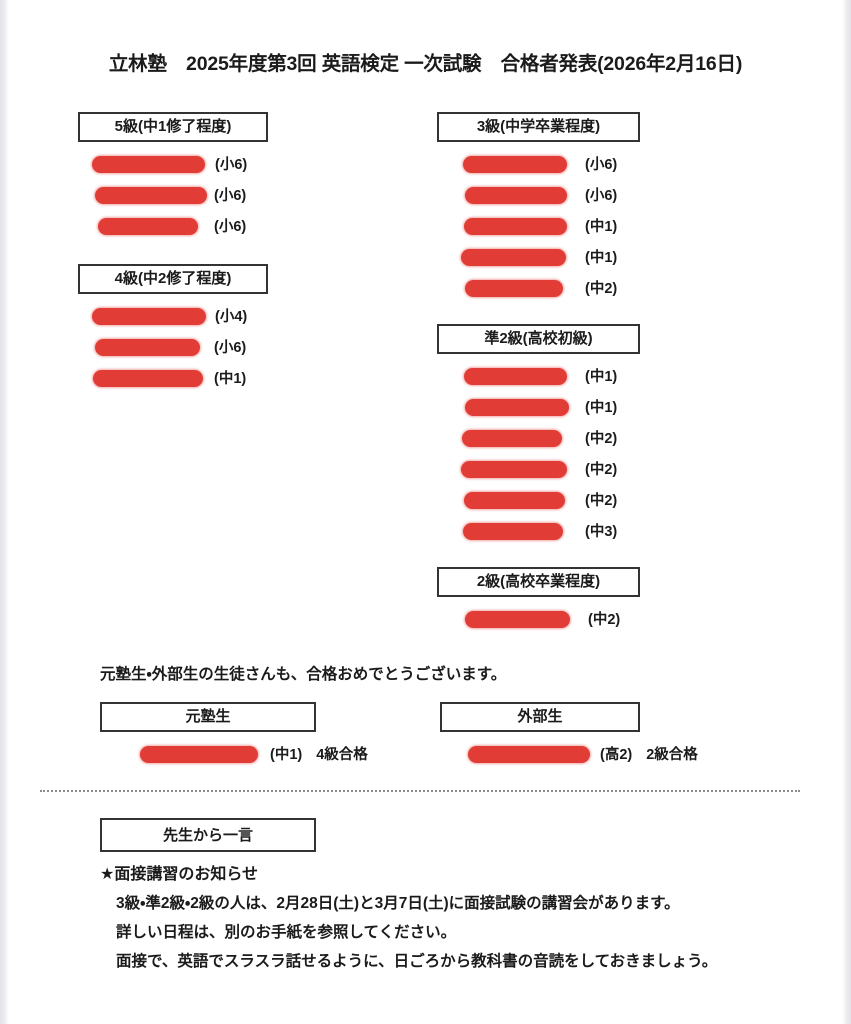 This screenshot has width=851, height=1024. I want to click on section-grade-4: 4級(中2修了程度) (小4) (小6) (中1), so click(173, 329).